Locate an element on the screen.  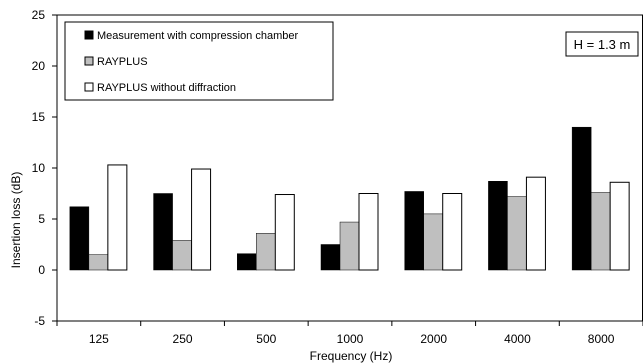
y-tick-label: 25 is located at coordinates (39, 15).